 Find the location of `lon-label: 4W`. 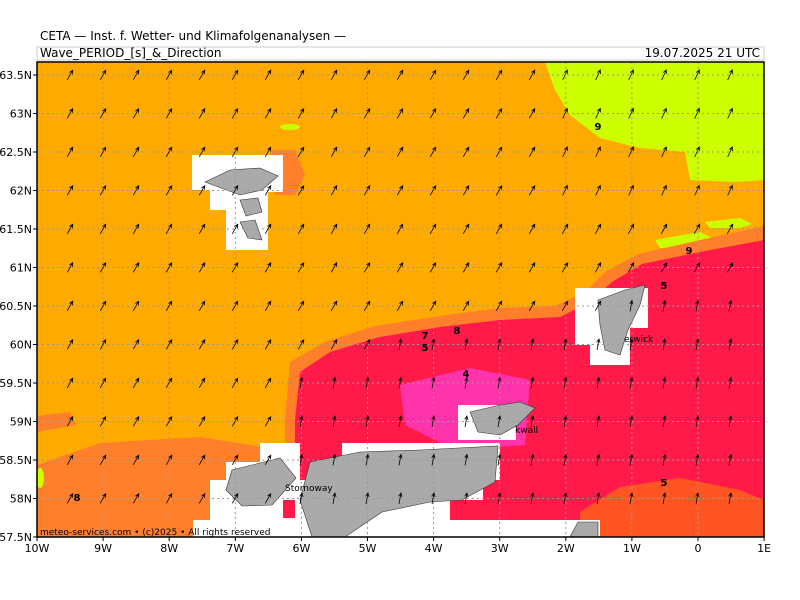

lon-label: 4W is located at coordinates (434, 548).